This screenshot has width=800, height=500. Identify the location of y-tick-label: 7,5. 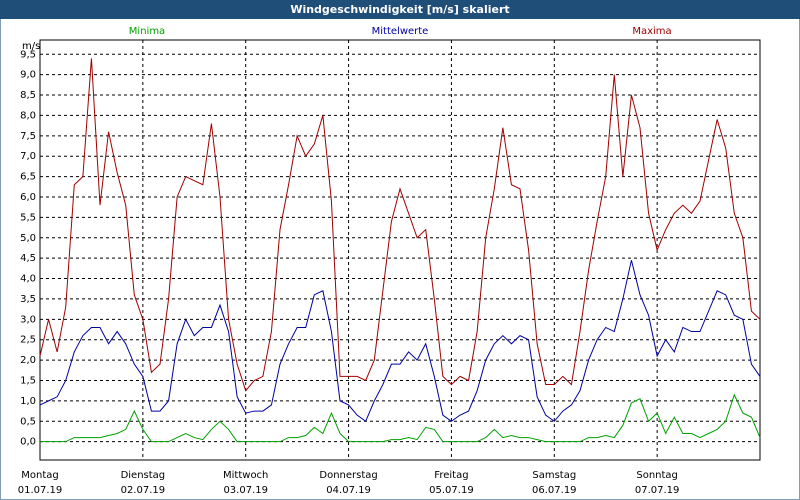
(28, 136).